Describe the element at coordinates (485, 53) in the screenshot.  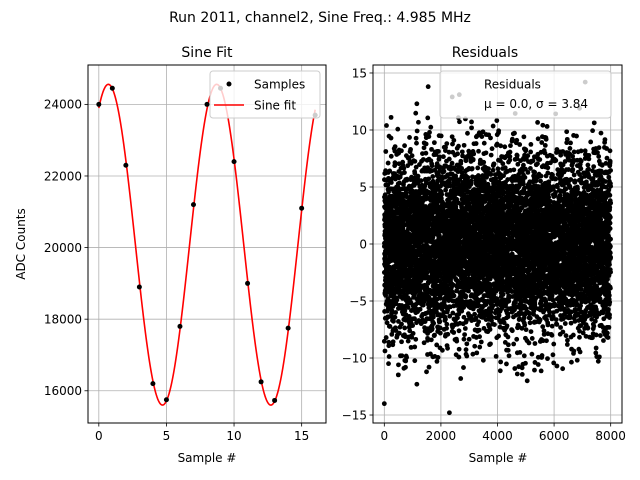
I see `residuals-title: Residuals` at that location.